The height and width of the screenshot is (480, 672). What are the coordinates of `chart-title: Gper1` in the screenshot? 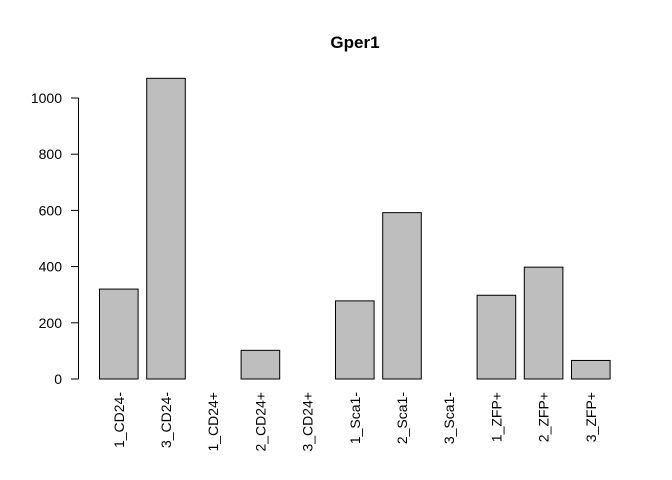 It's located at (354, 42).